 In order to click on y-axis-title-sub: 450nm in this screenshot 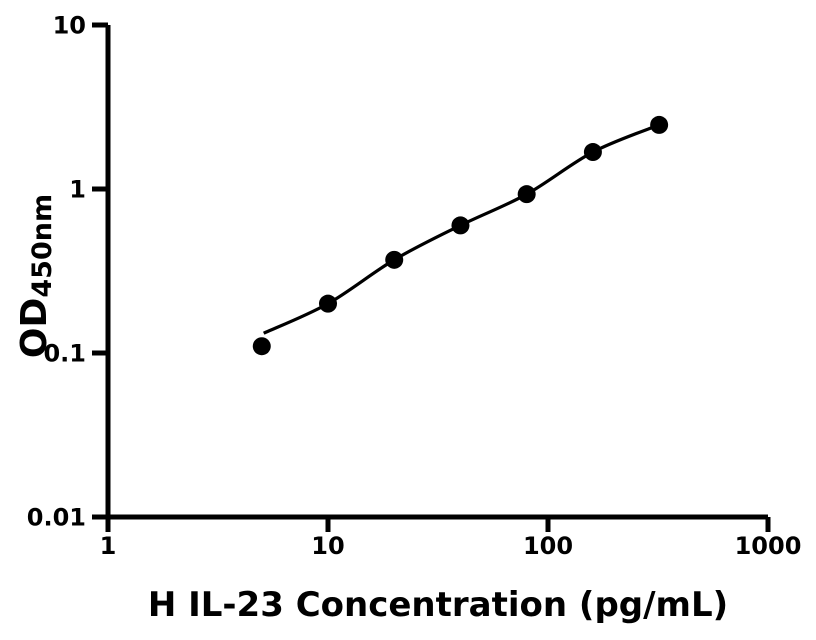, I will do `click(42, 245)`.